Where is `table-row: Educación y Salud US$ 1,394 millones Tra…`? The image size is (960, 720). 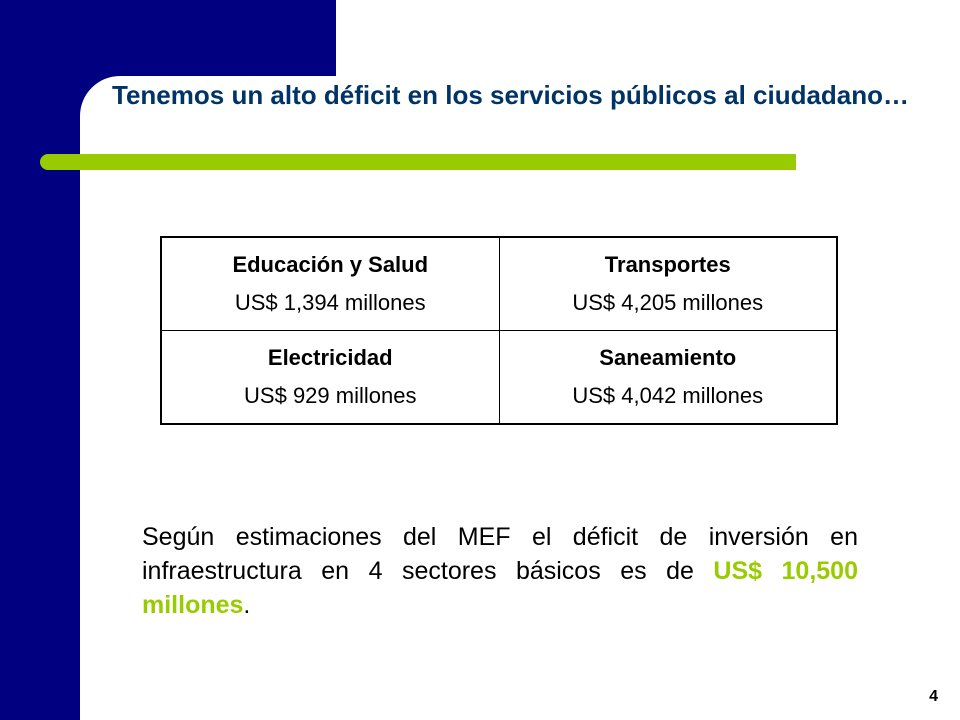 table-row: Educación y Salud US$ 1,394 millones Tra… is located at coordinates (499, 283).